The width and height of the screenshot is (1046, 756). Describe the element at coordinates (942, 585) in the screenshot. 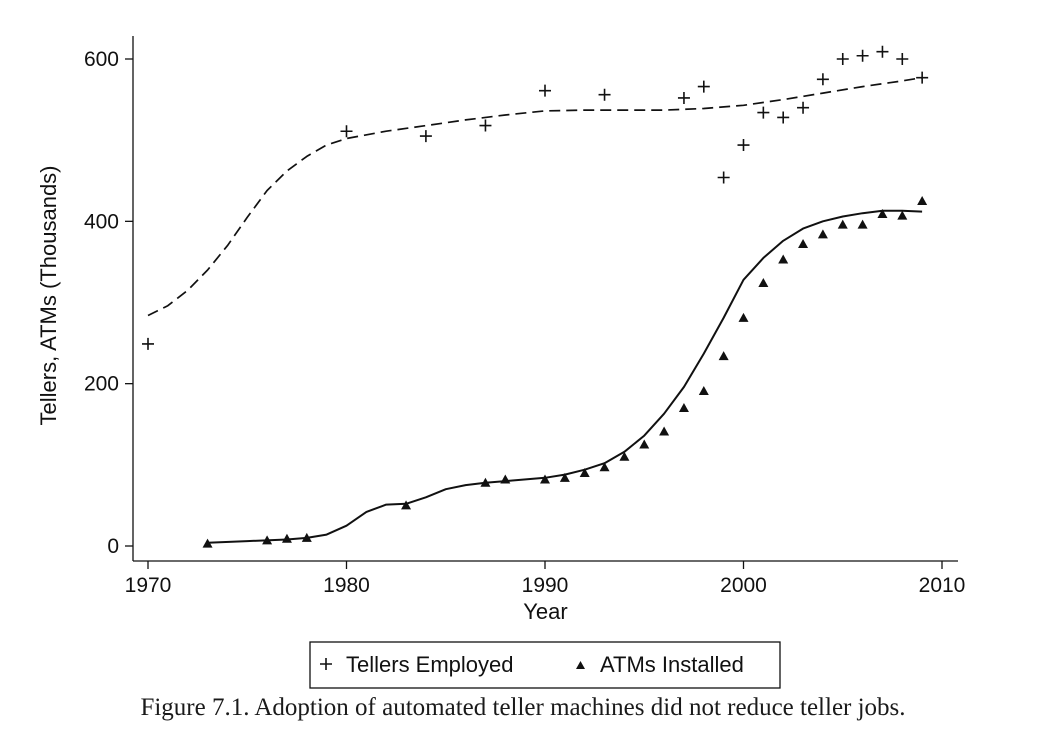

I see `x-tick-label: 2010` at that location.